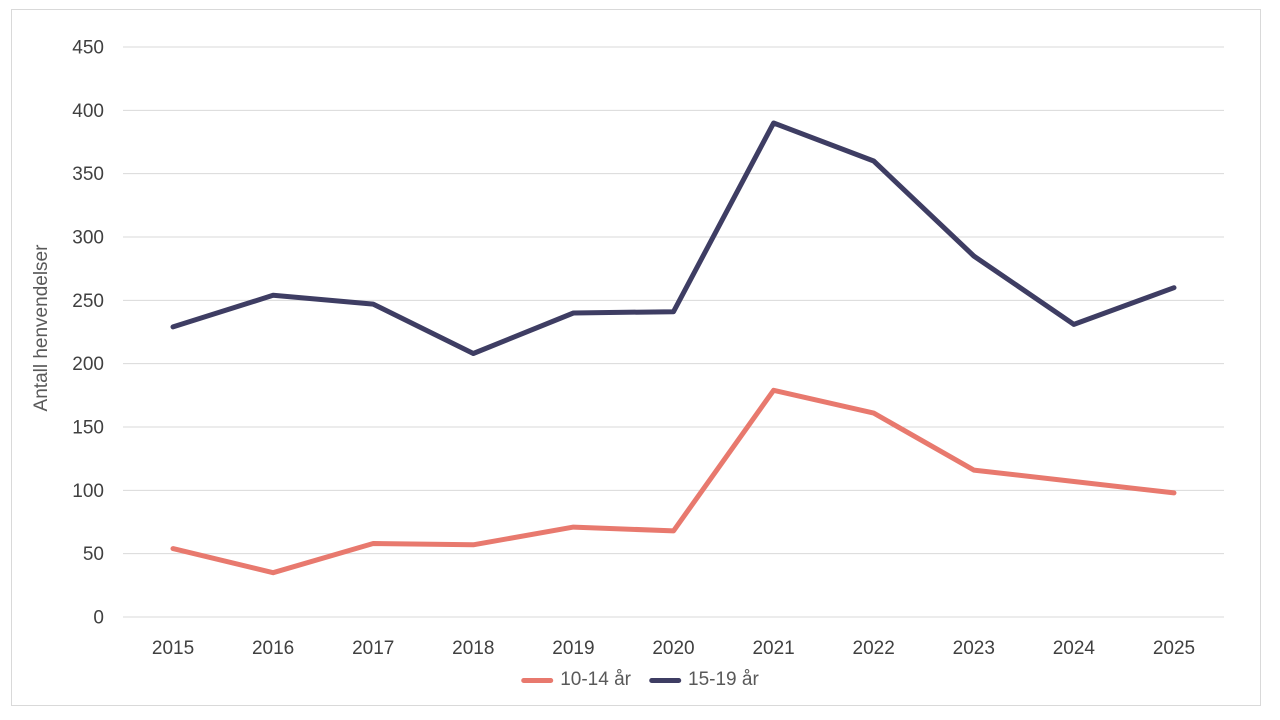 This screenshot has width=1280, height=720. What do you see at coordinates (1074, 648) in the screenshot?
I see `x-tick-label: 2024` at bounding box center [1074, 648].